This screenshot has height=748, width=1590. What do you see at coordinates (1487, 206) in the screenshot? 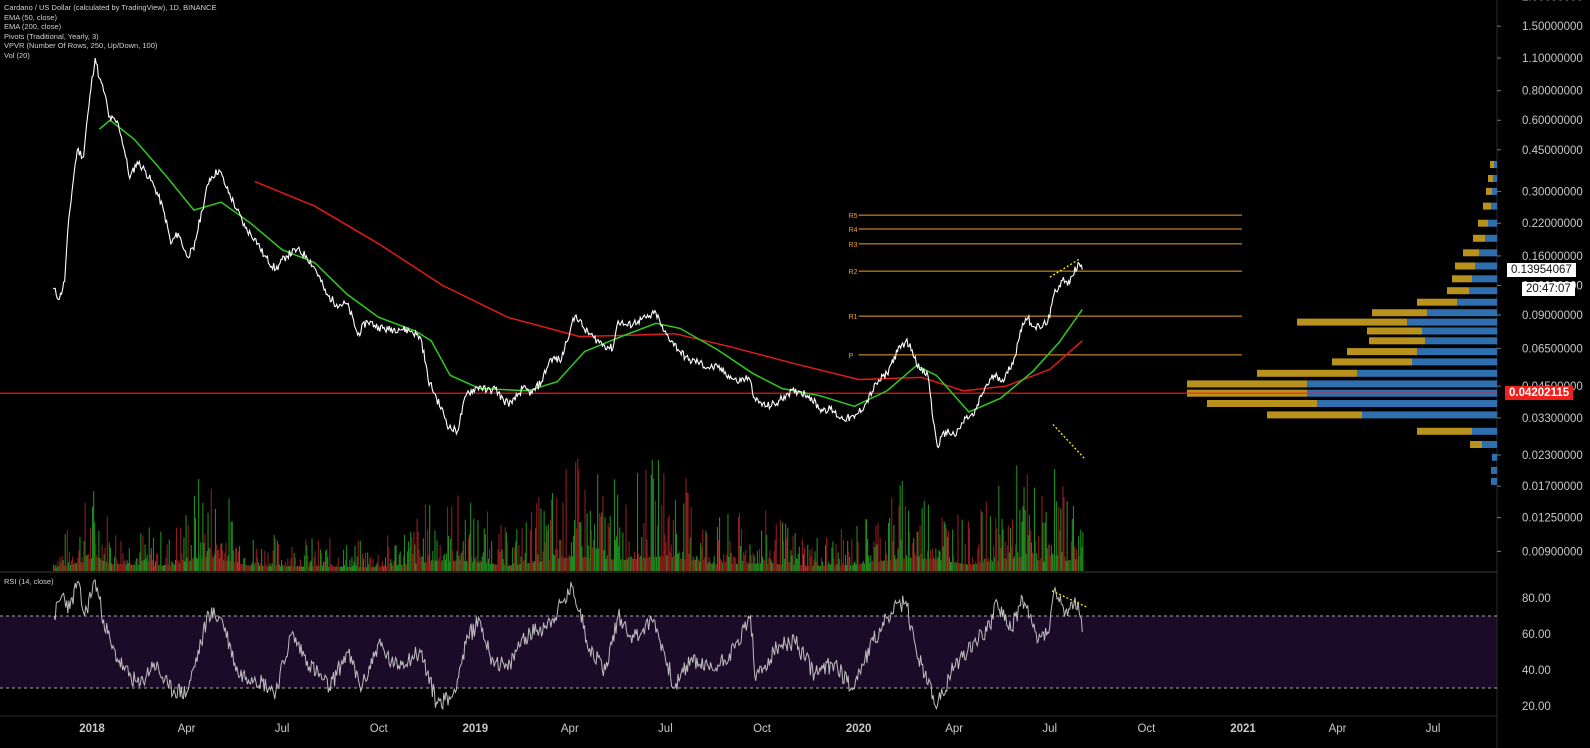
I see `vpvr-down-bar` at bounding box center [1487, 206].